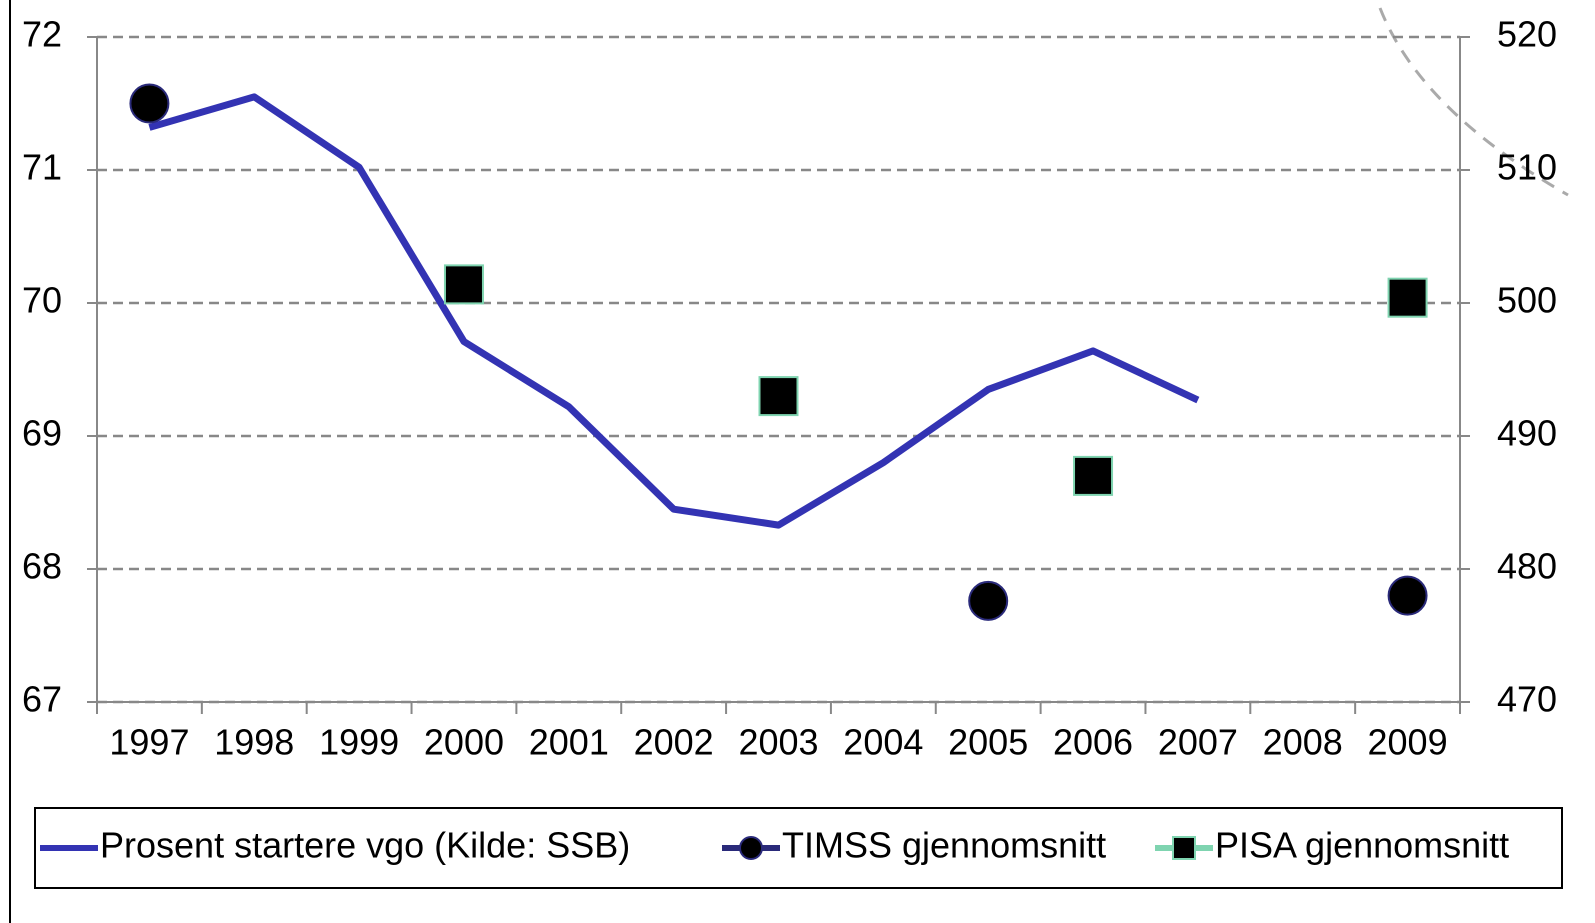 The height and width of the screenshot is (923, 1595). Describe the element at coordinates (149, 742) in the screenshot. I see `x-tick-label: 1997` at that location.